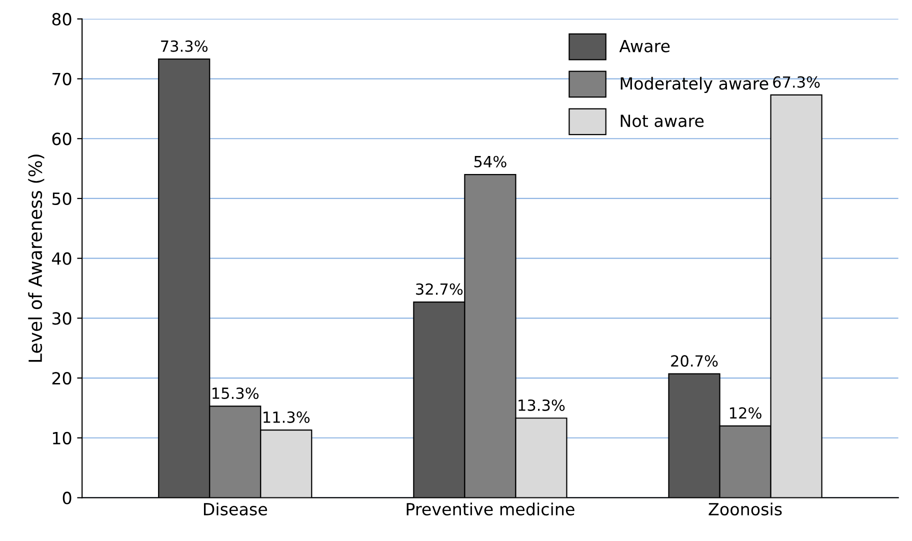 The width and height of the screenshot is (912, 541). What do you see at coordinates (67, 498) in the screenshot?
I see `y-tick-label: 0` at bounding box center [67, 498].